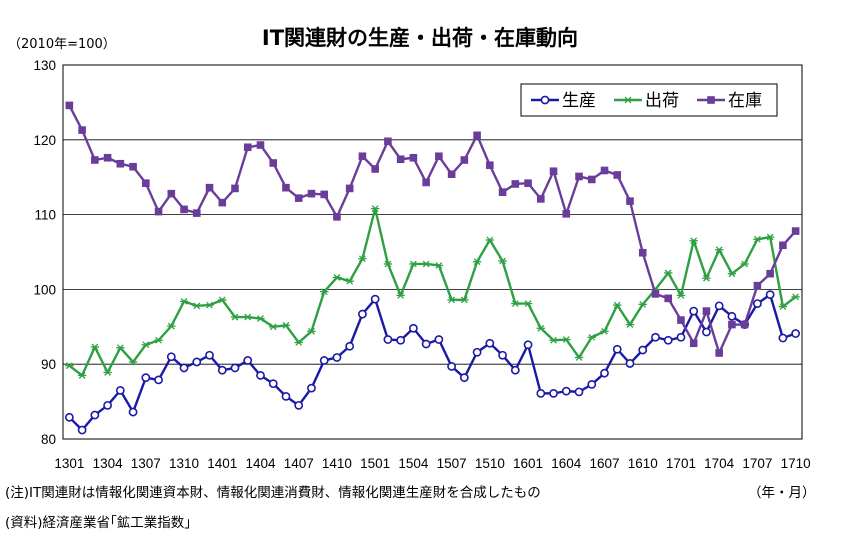 Image resolution: width=842 pixels, height=554 pixels. Describe the element at coordinates (44, 289) in the screenshot. I see `y-tick-label: 100` at that location.